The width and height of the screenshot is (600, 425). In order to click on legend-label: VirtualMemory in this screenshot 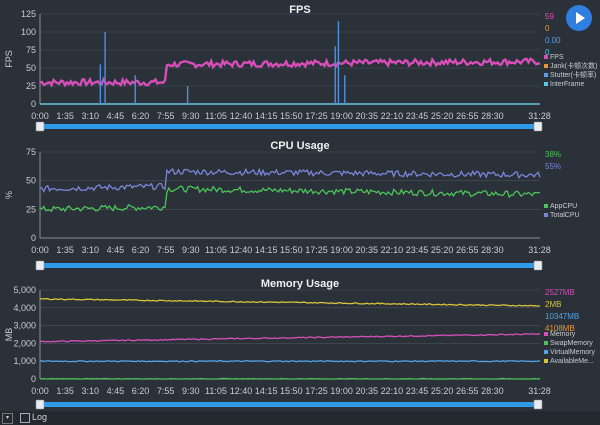, I will do `click(572, 352)`.